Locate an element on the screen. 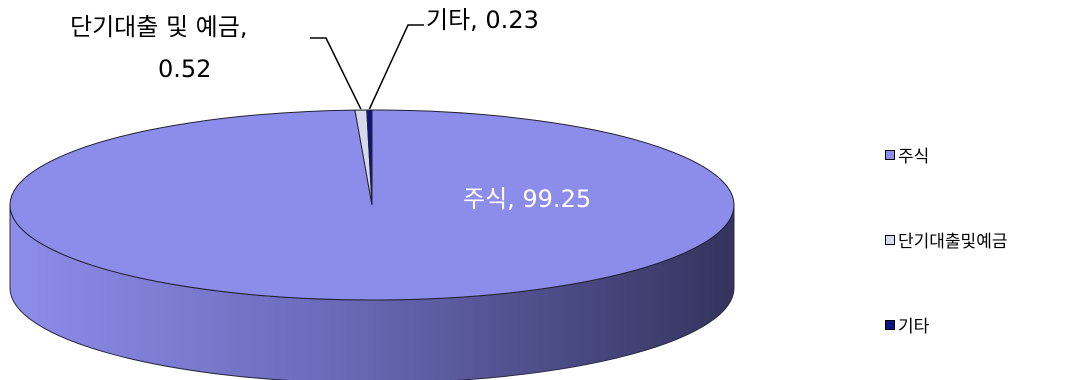 This screenshot has height=380, width=1065. legend-label-loans-deposits: 단기대출및예금 is located at coordinates (953, 242).